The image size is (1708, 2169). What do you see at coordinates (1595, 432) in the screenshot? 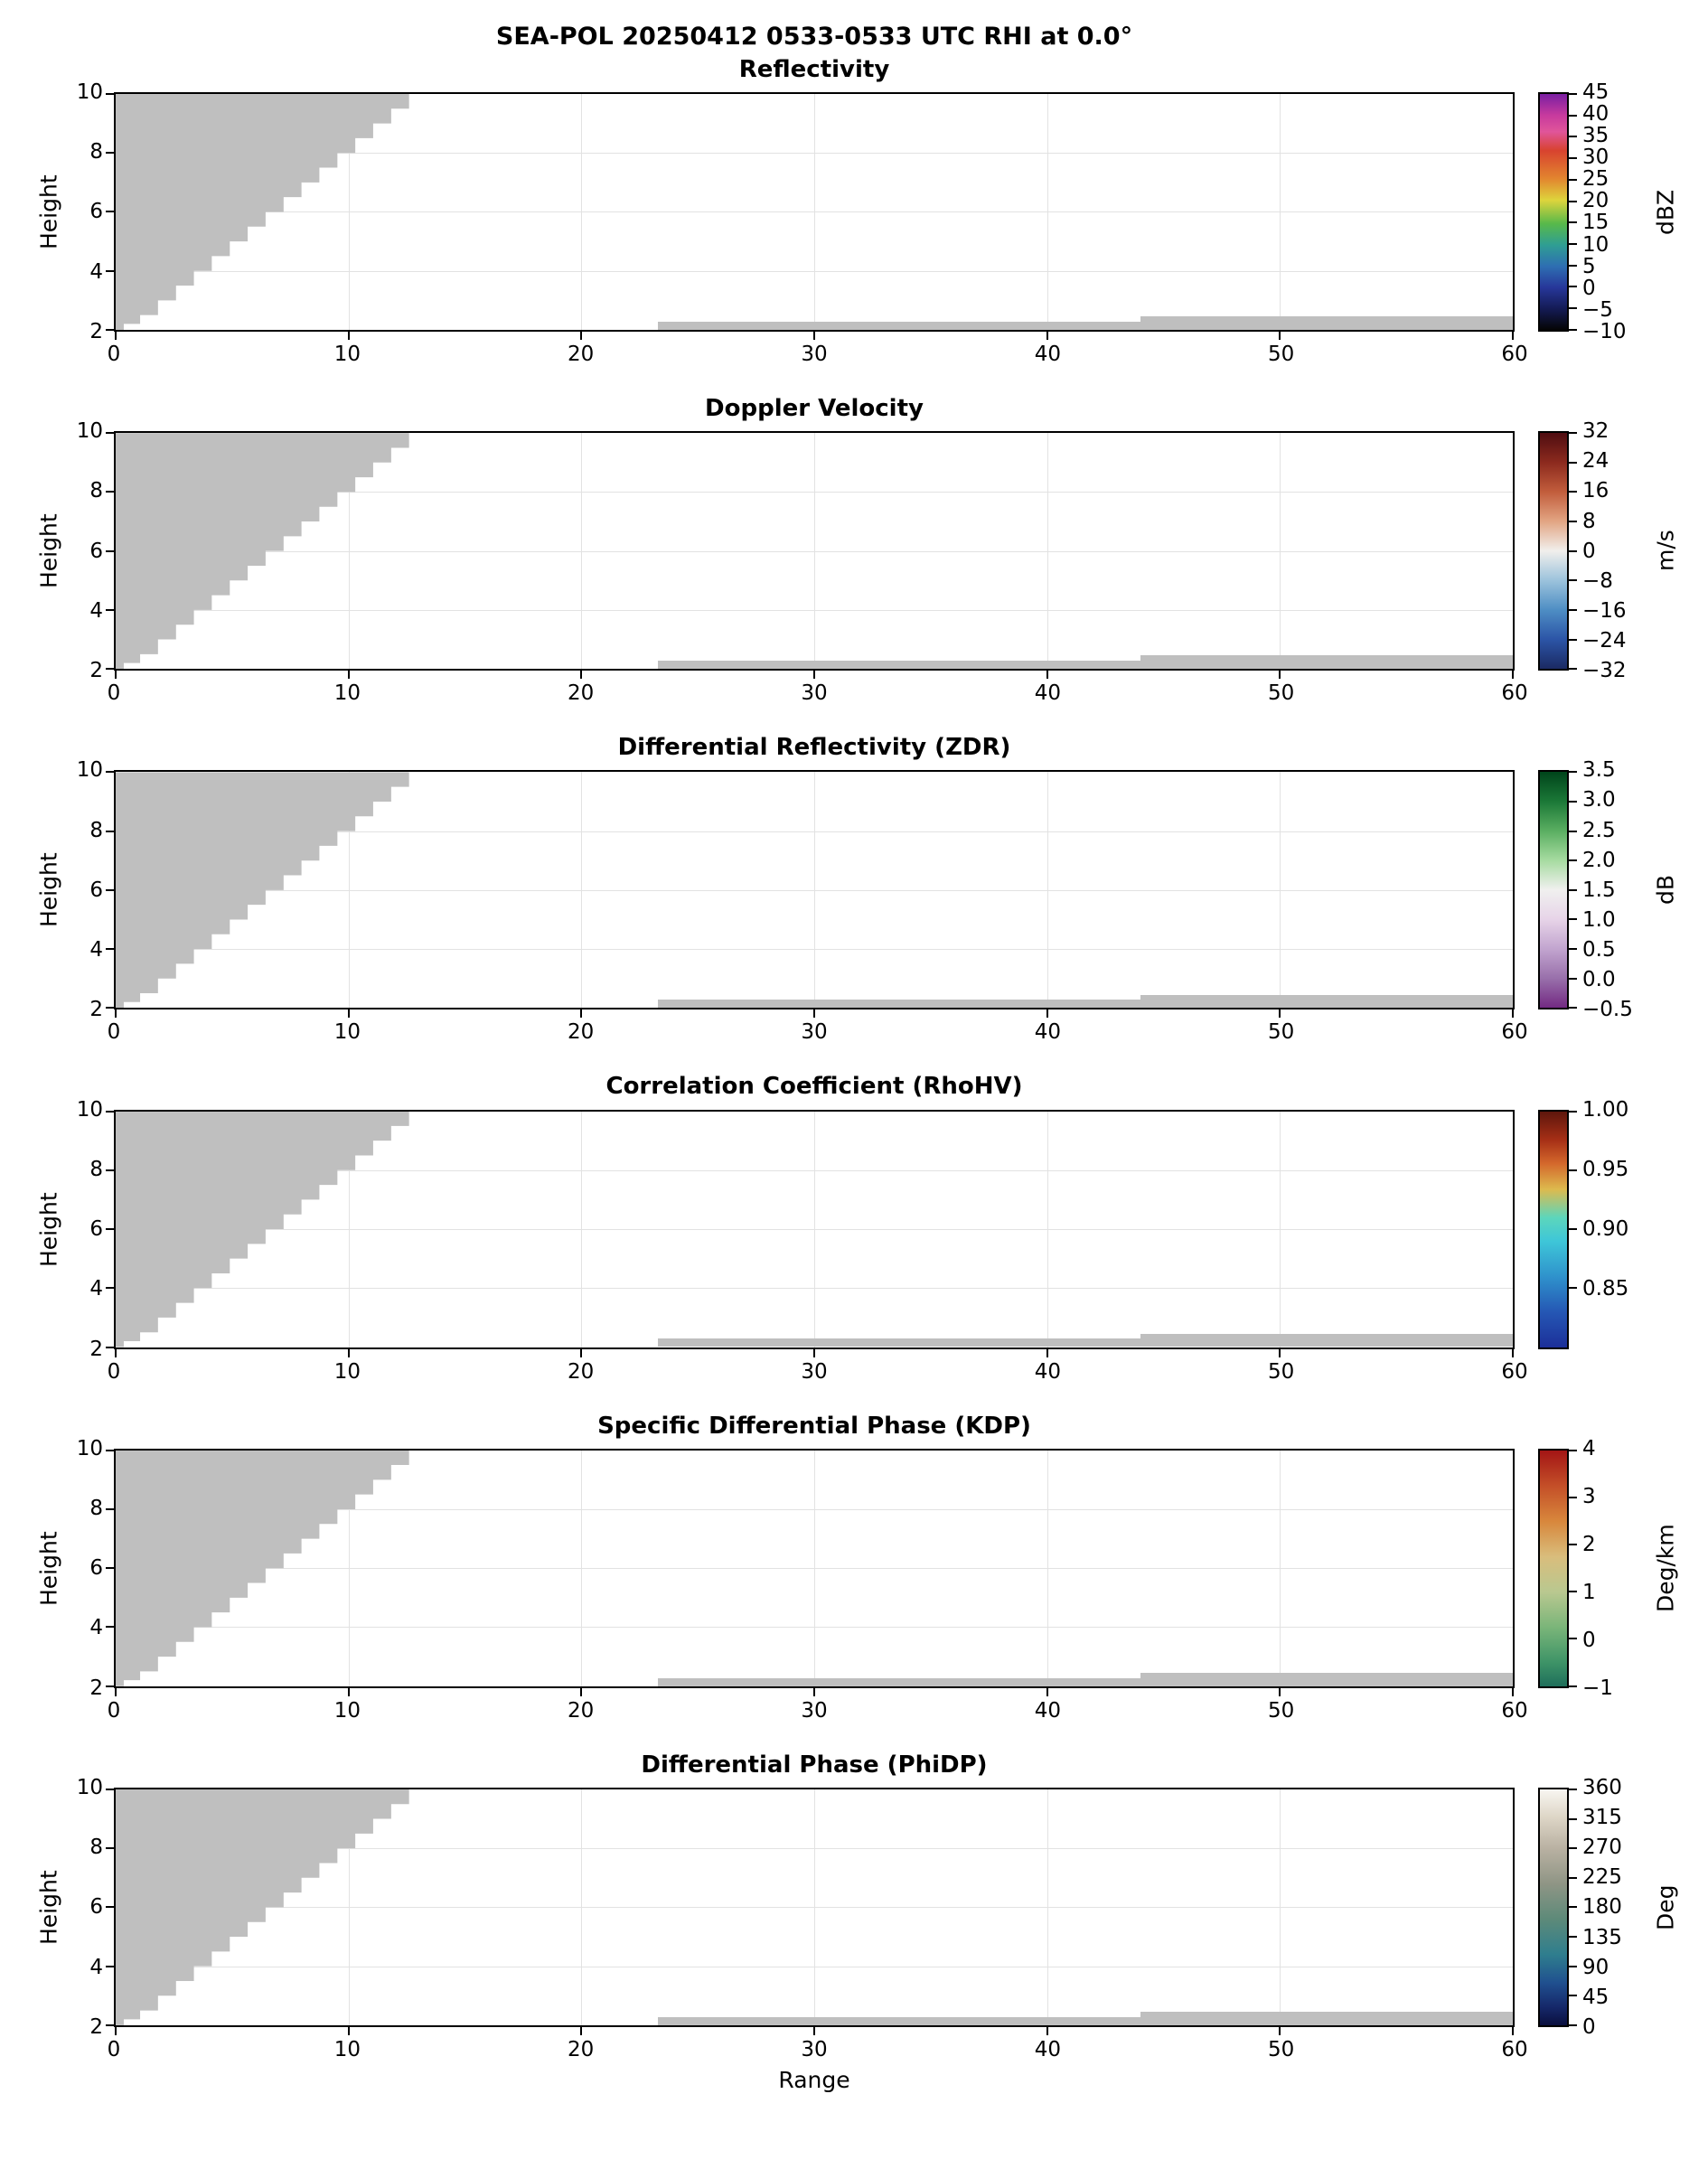
I see `colorbar-tick-label: 32` at bounding box center [1595, 432].